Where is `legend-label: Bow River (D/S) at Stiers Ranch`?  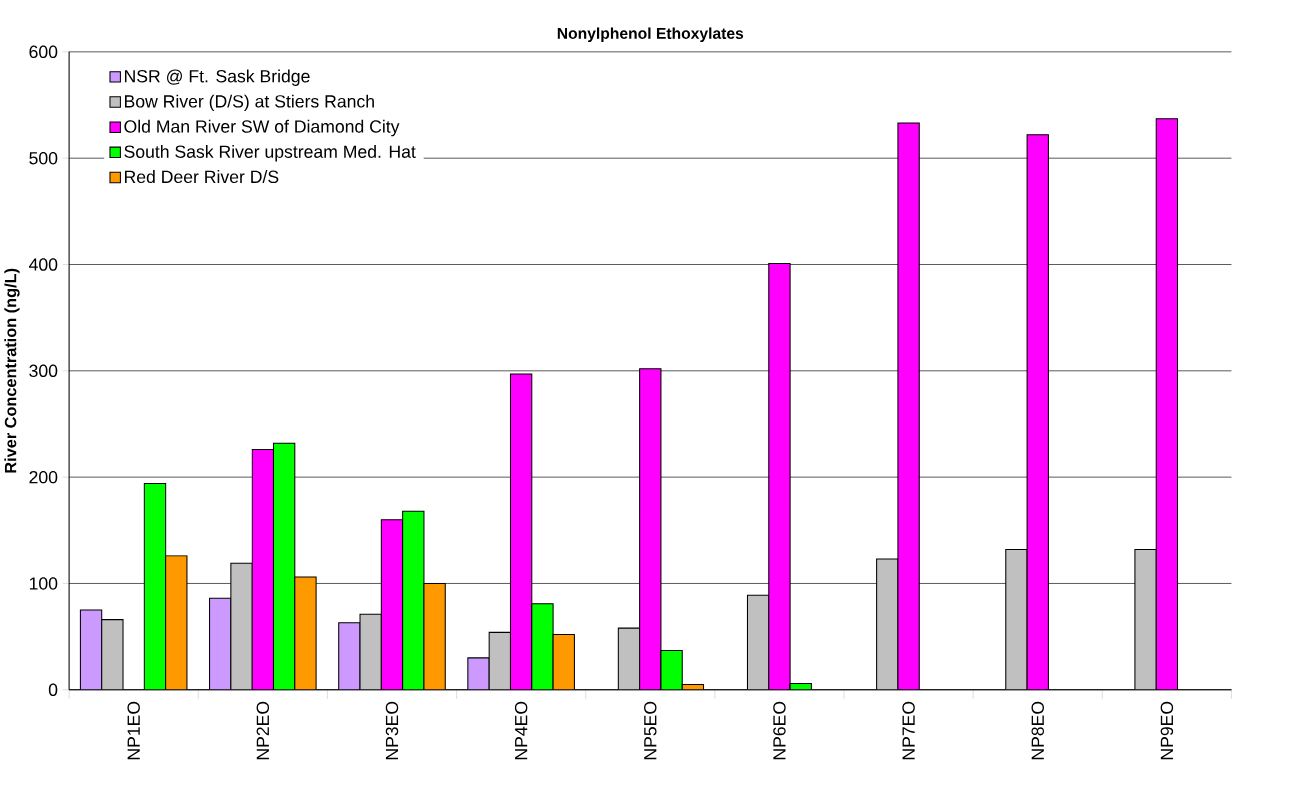
legend-label: Bow River (D/S) at Stiers Ranch is located at coordinates (249, 103).